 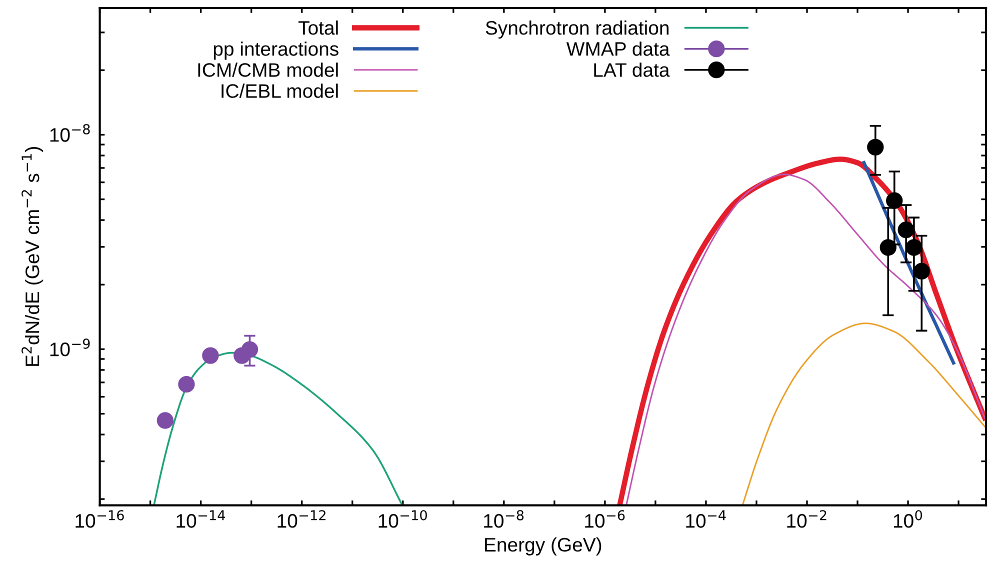 What do you see at coordinates (577, 29) in the screenshot?
I see `legend-label: Synchrotron radiation` at bounding box center [577, 29].